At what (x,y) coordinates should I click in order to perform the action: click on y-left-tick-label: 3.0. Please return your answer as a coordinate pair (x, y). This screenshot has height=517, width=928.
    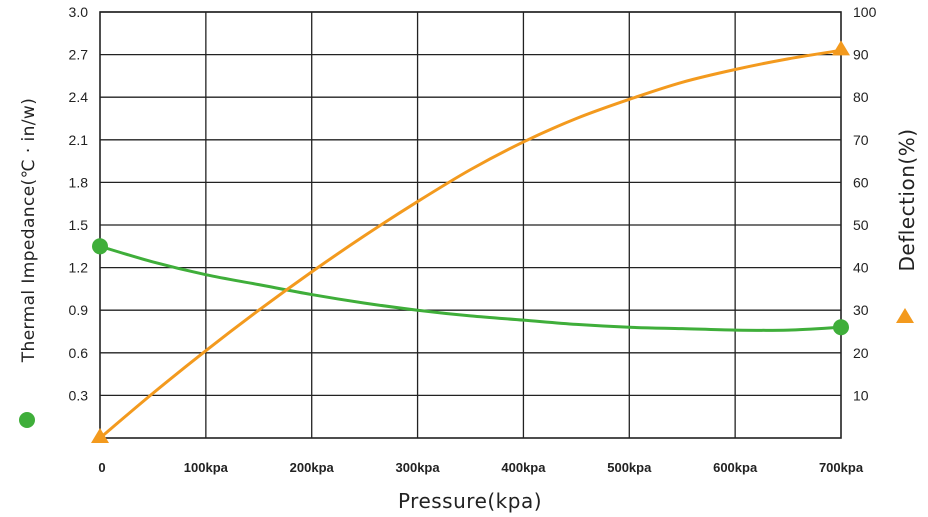
    Looking at the image, I should click on (79, 12).